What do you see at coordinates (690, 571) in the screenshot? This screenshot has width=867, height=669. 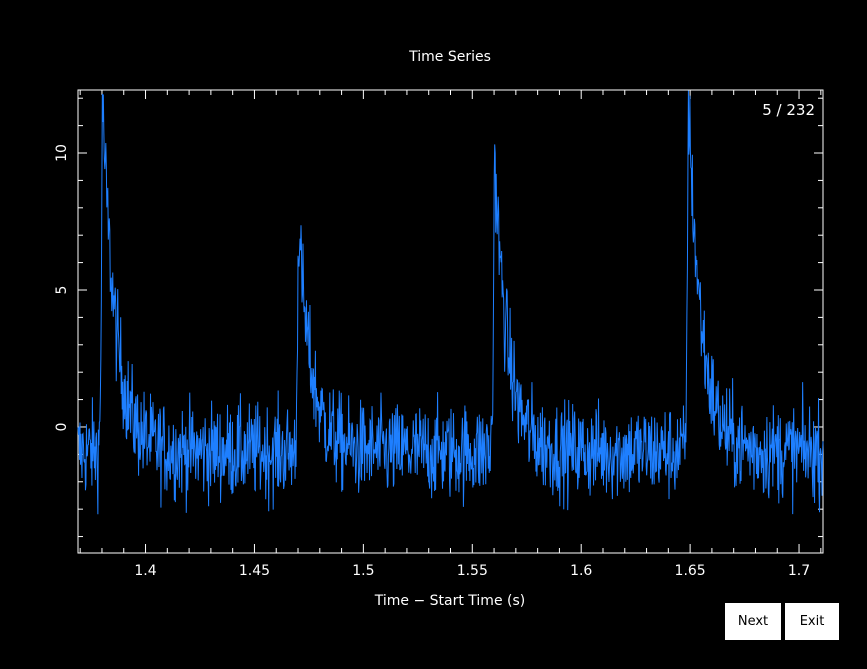 I see `x-tick-label: 1.65` at bounding box center [690, 571].